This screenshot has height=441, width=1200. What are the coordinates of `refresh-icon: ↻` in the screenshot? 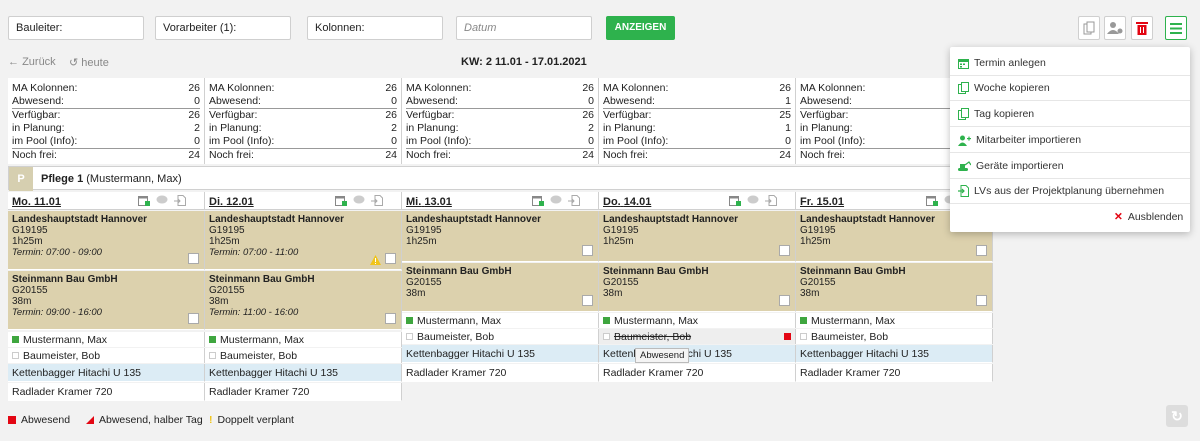 It's located at (1177, 415).